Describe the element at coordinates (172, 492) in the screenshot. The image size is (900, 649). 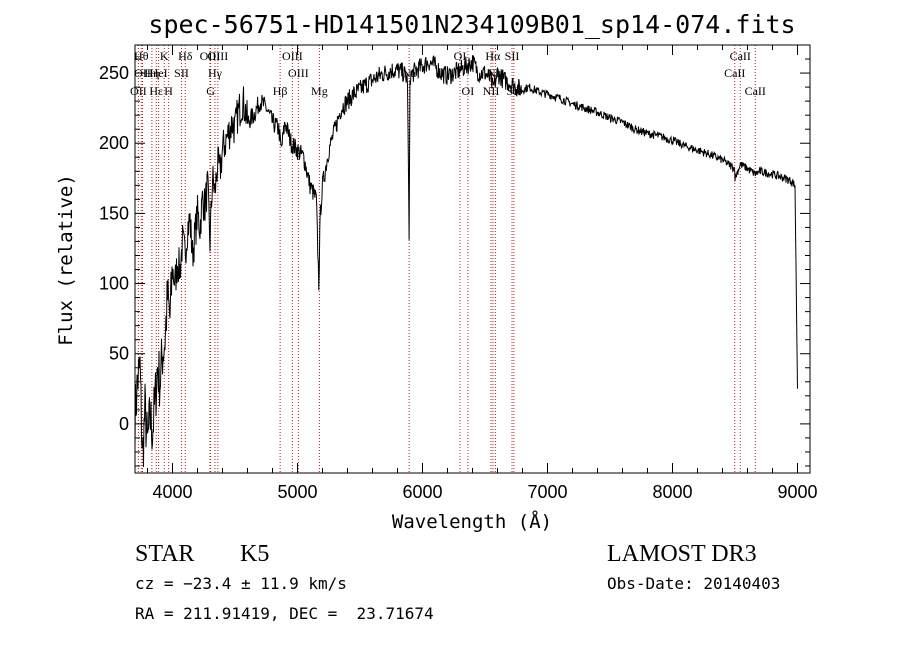
I see `x-tick-label-0: 4000` at that location.